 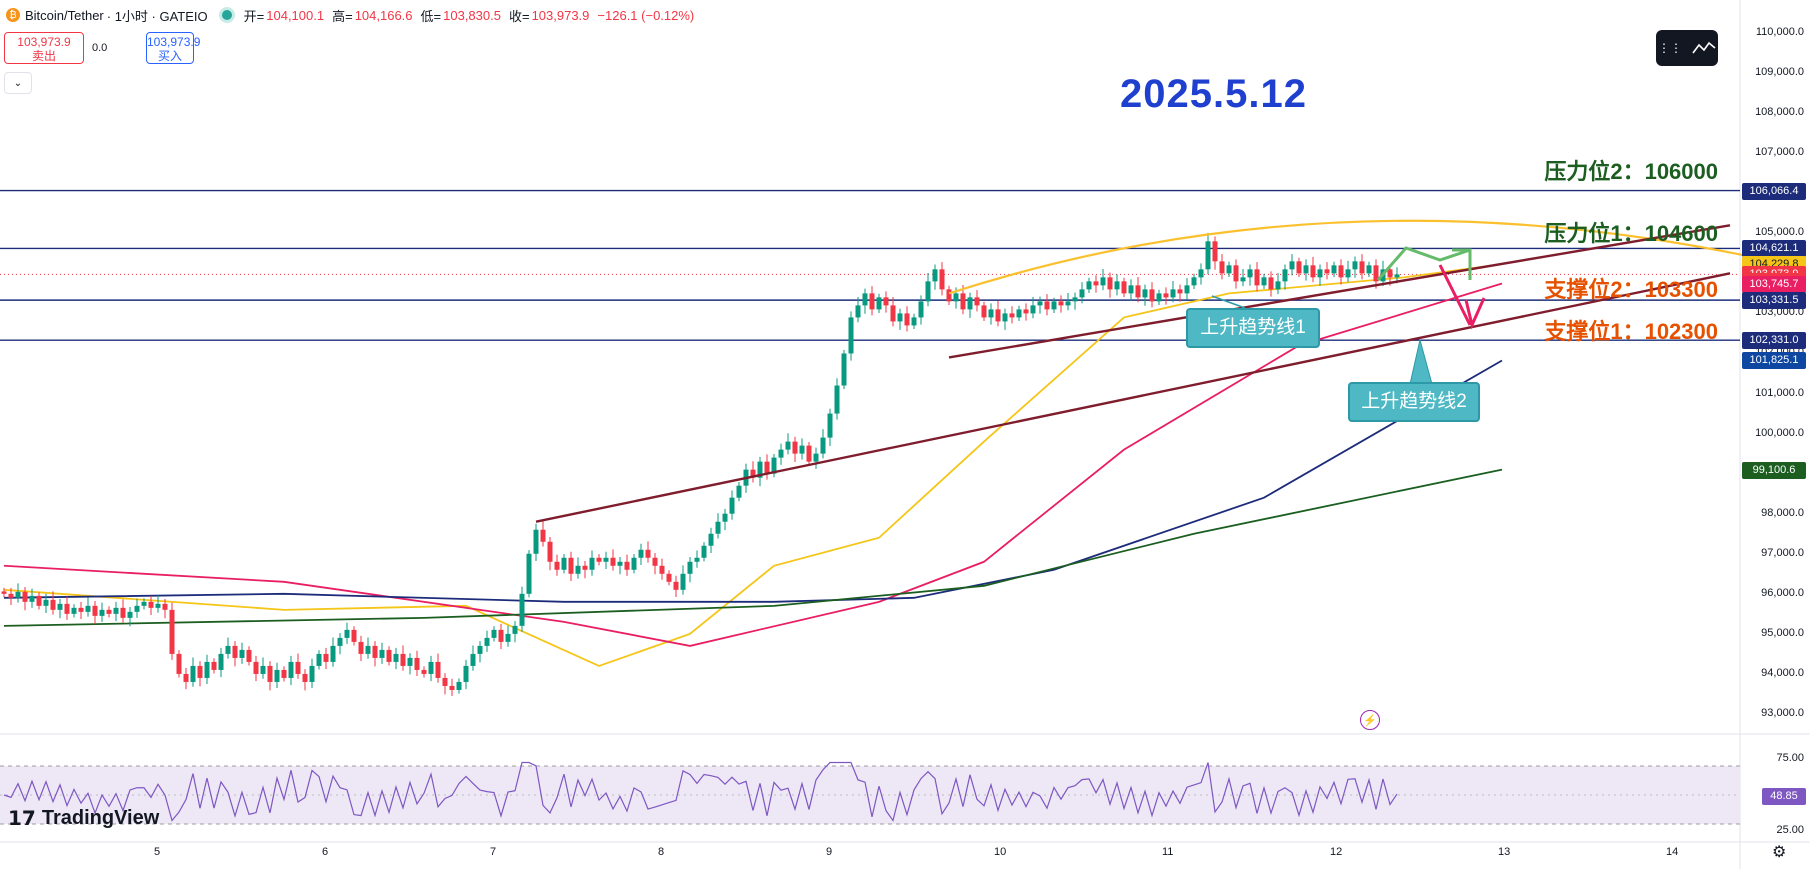 I want to click on trend-line-2-callout: 上升趋势线2, so click(x=1414, y=402).